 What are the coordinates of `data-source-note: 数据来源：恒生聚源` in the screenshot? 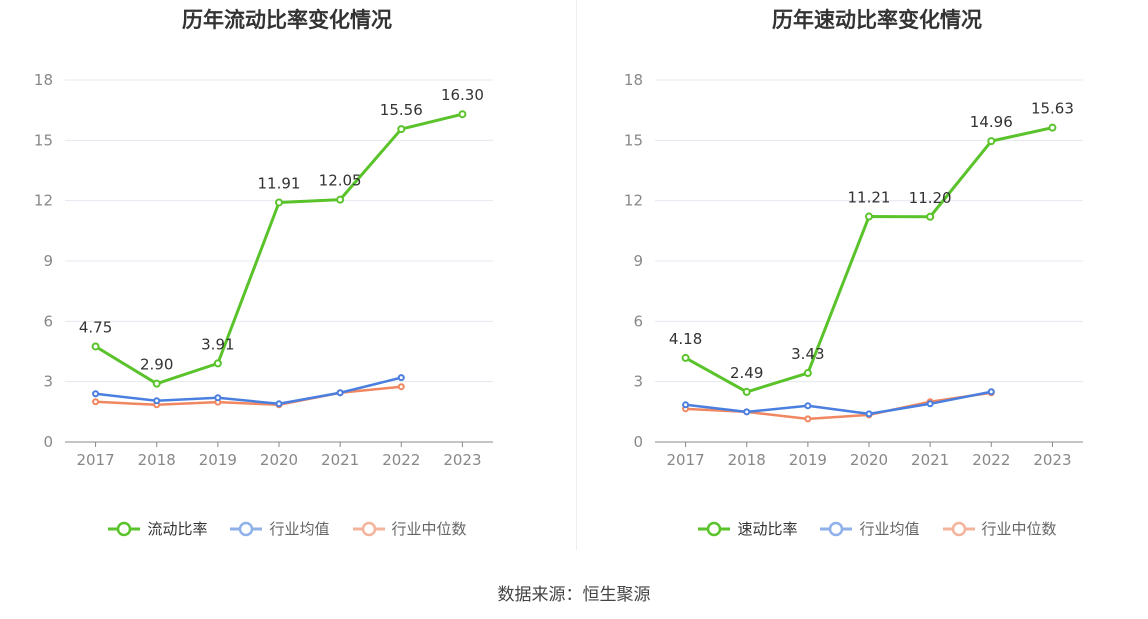 It's located at (574, 595).